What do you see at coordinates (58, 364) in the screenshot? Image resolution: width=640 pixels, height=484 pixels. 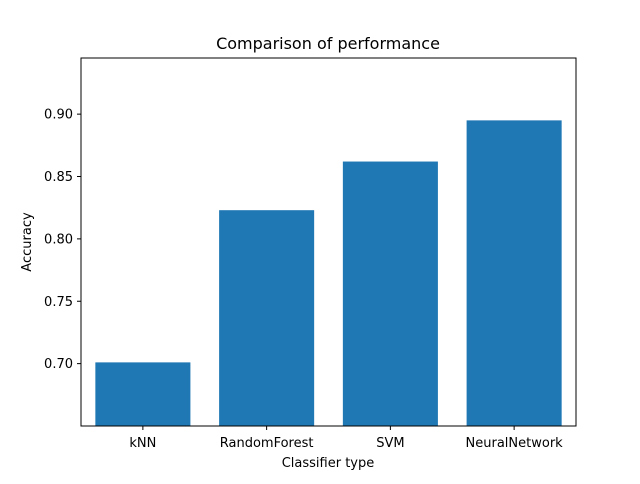 I see `y-tick-label: 0.70` at bounding box center [58, 364].